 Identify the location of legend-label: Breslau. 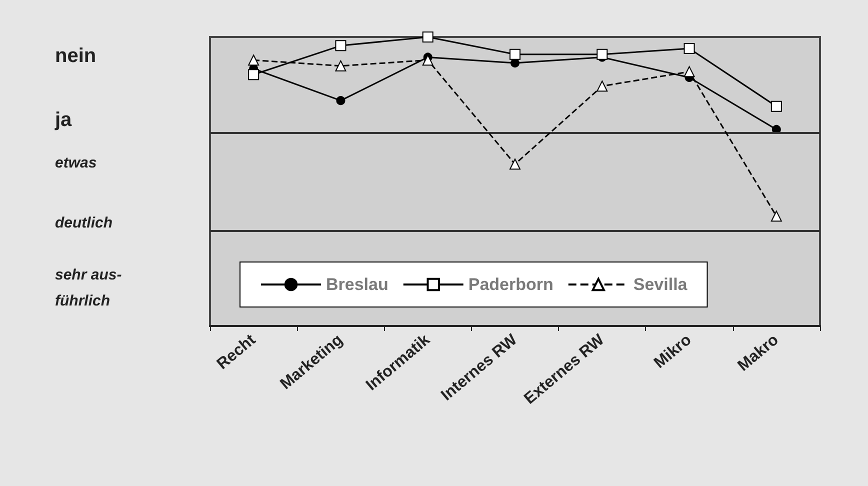
(357, 284).